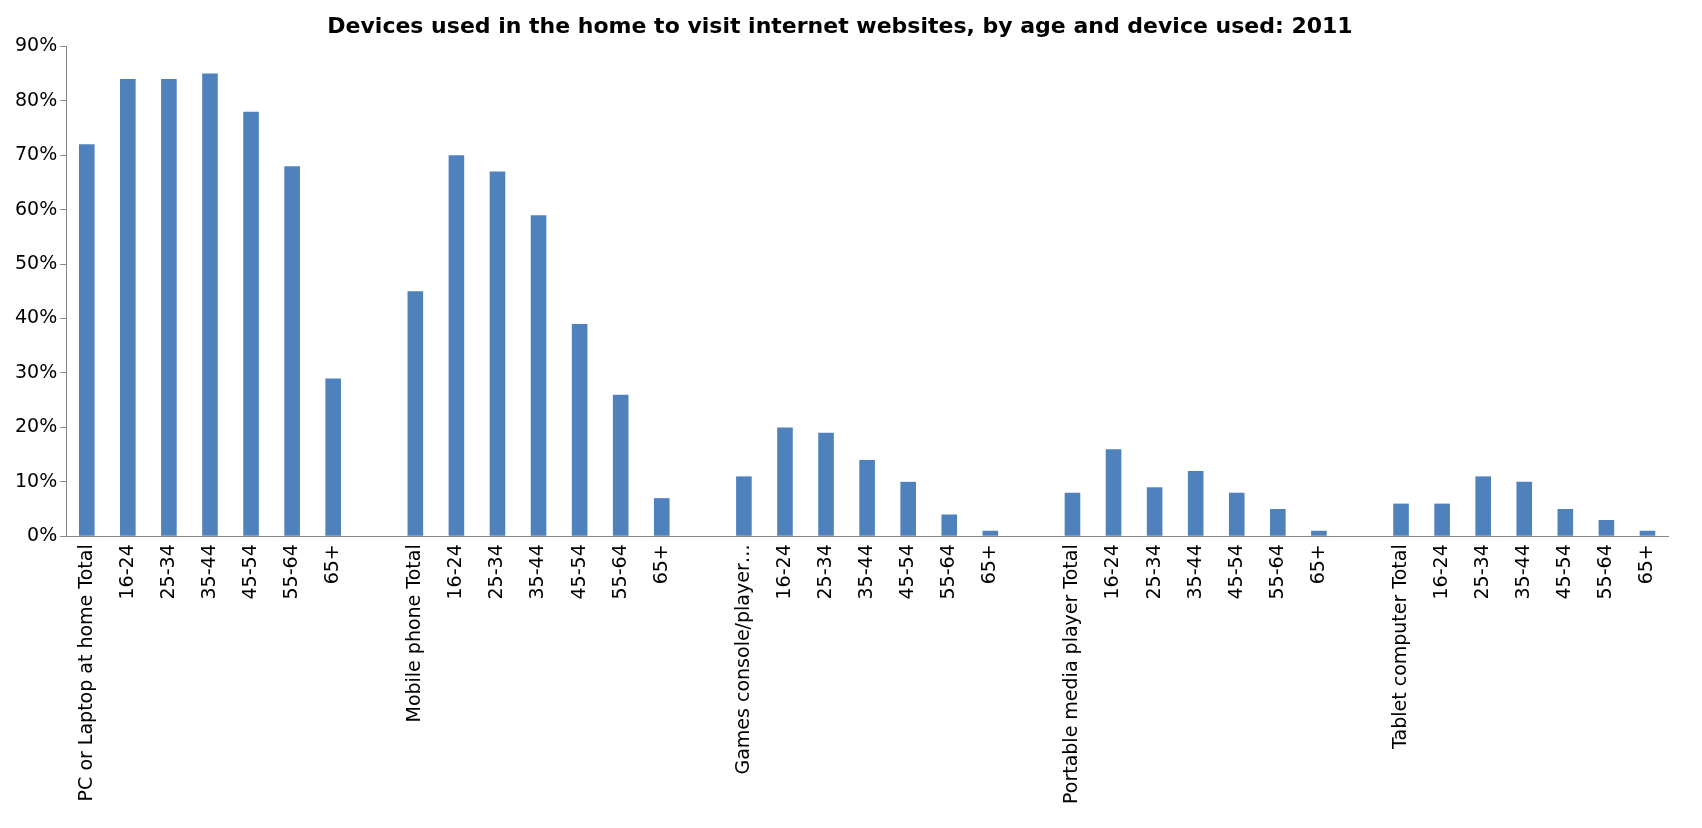  Describe the element at coordinates (36, 370) in the screenshot. I see `y-tick-label: 30%` at that location.